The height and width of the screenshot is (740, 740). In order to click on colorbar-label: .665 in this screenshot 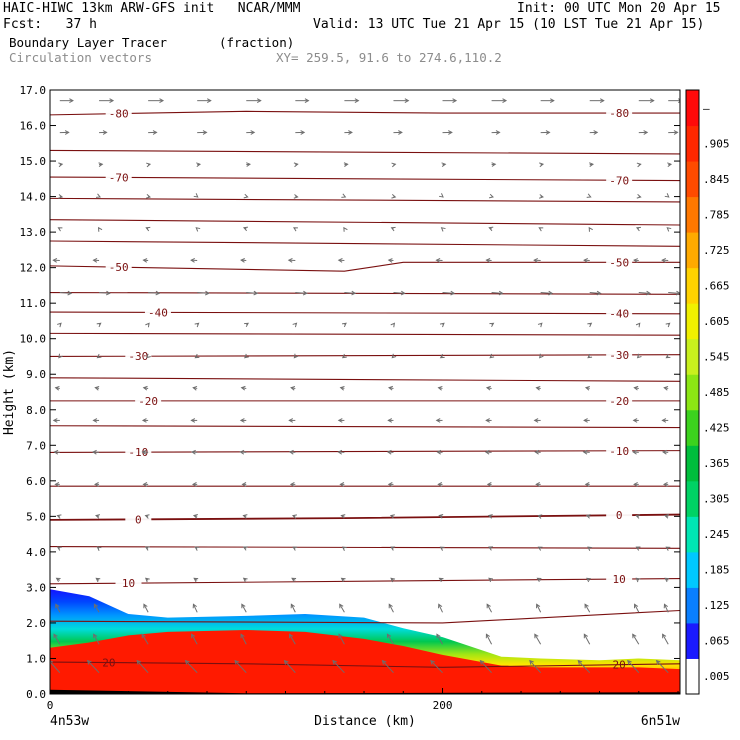, I will do `click(716, 285)`.